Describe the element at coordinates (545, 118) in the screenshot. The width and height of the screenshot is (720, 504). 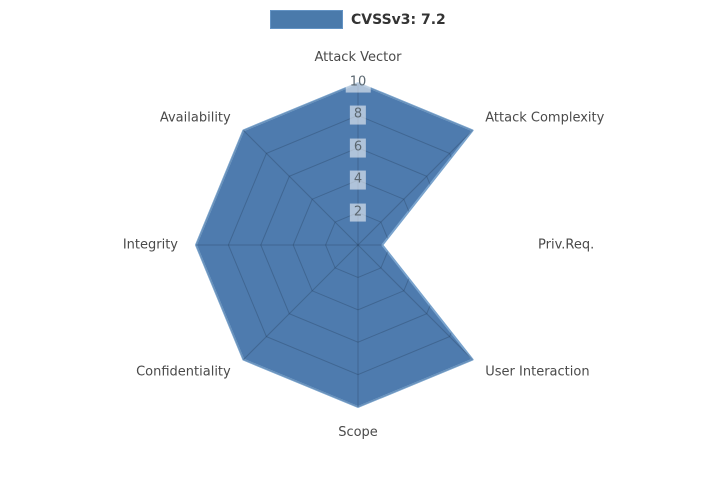
I see `axis-label-attack-complexity: Attack Complexity` at that location.